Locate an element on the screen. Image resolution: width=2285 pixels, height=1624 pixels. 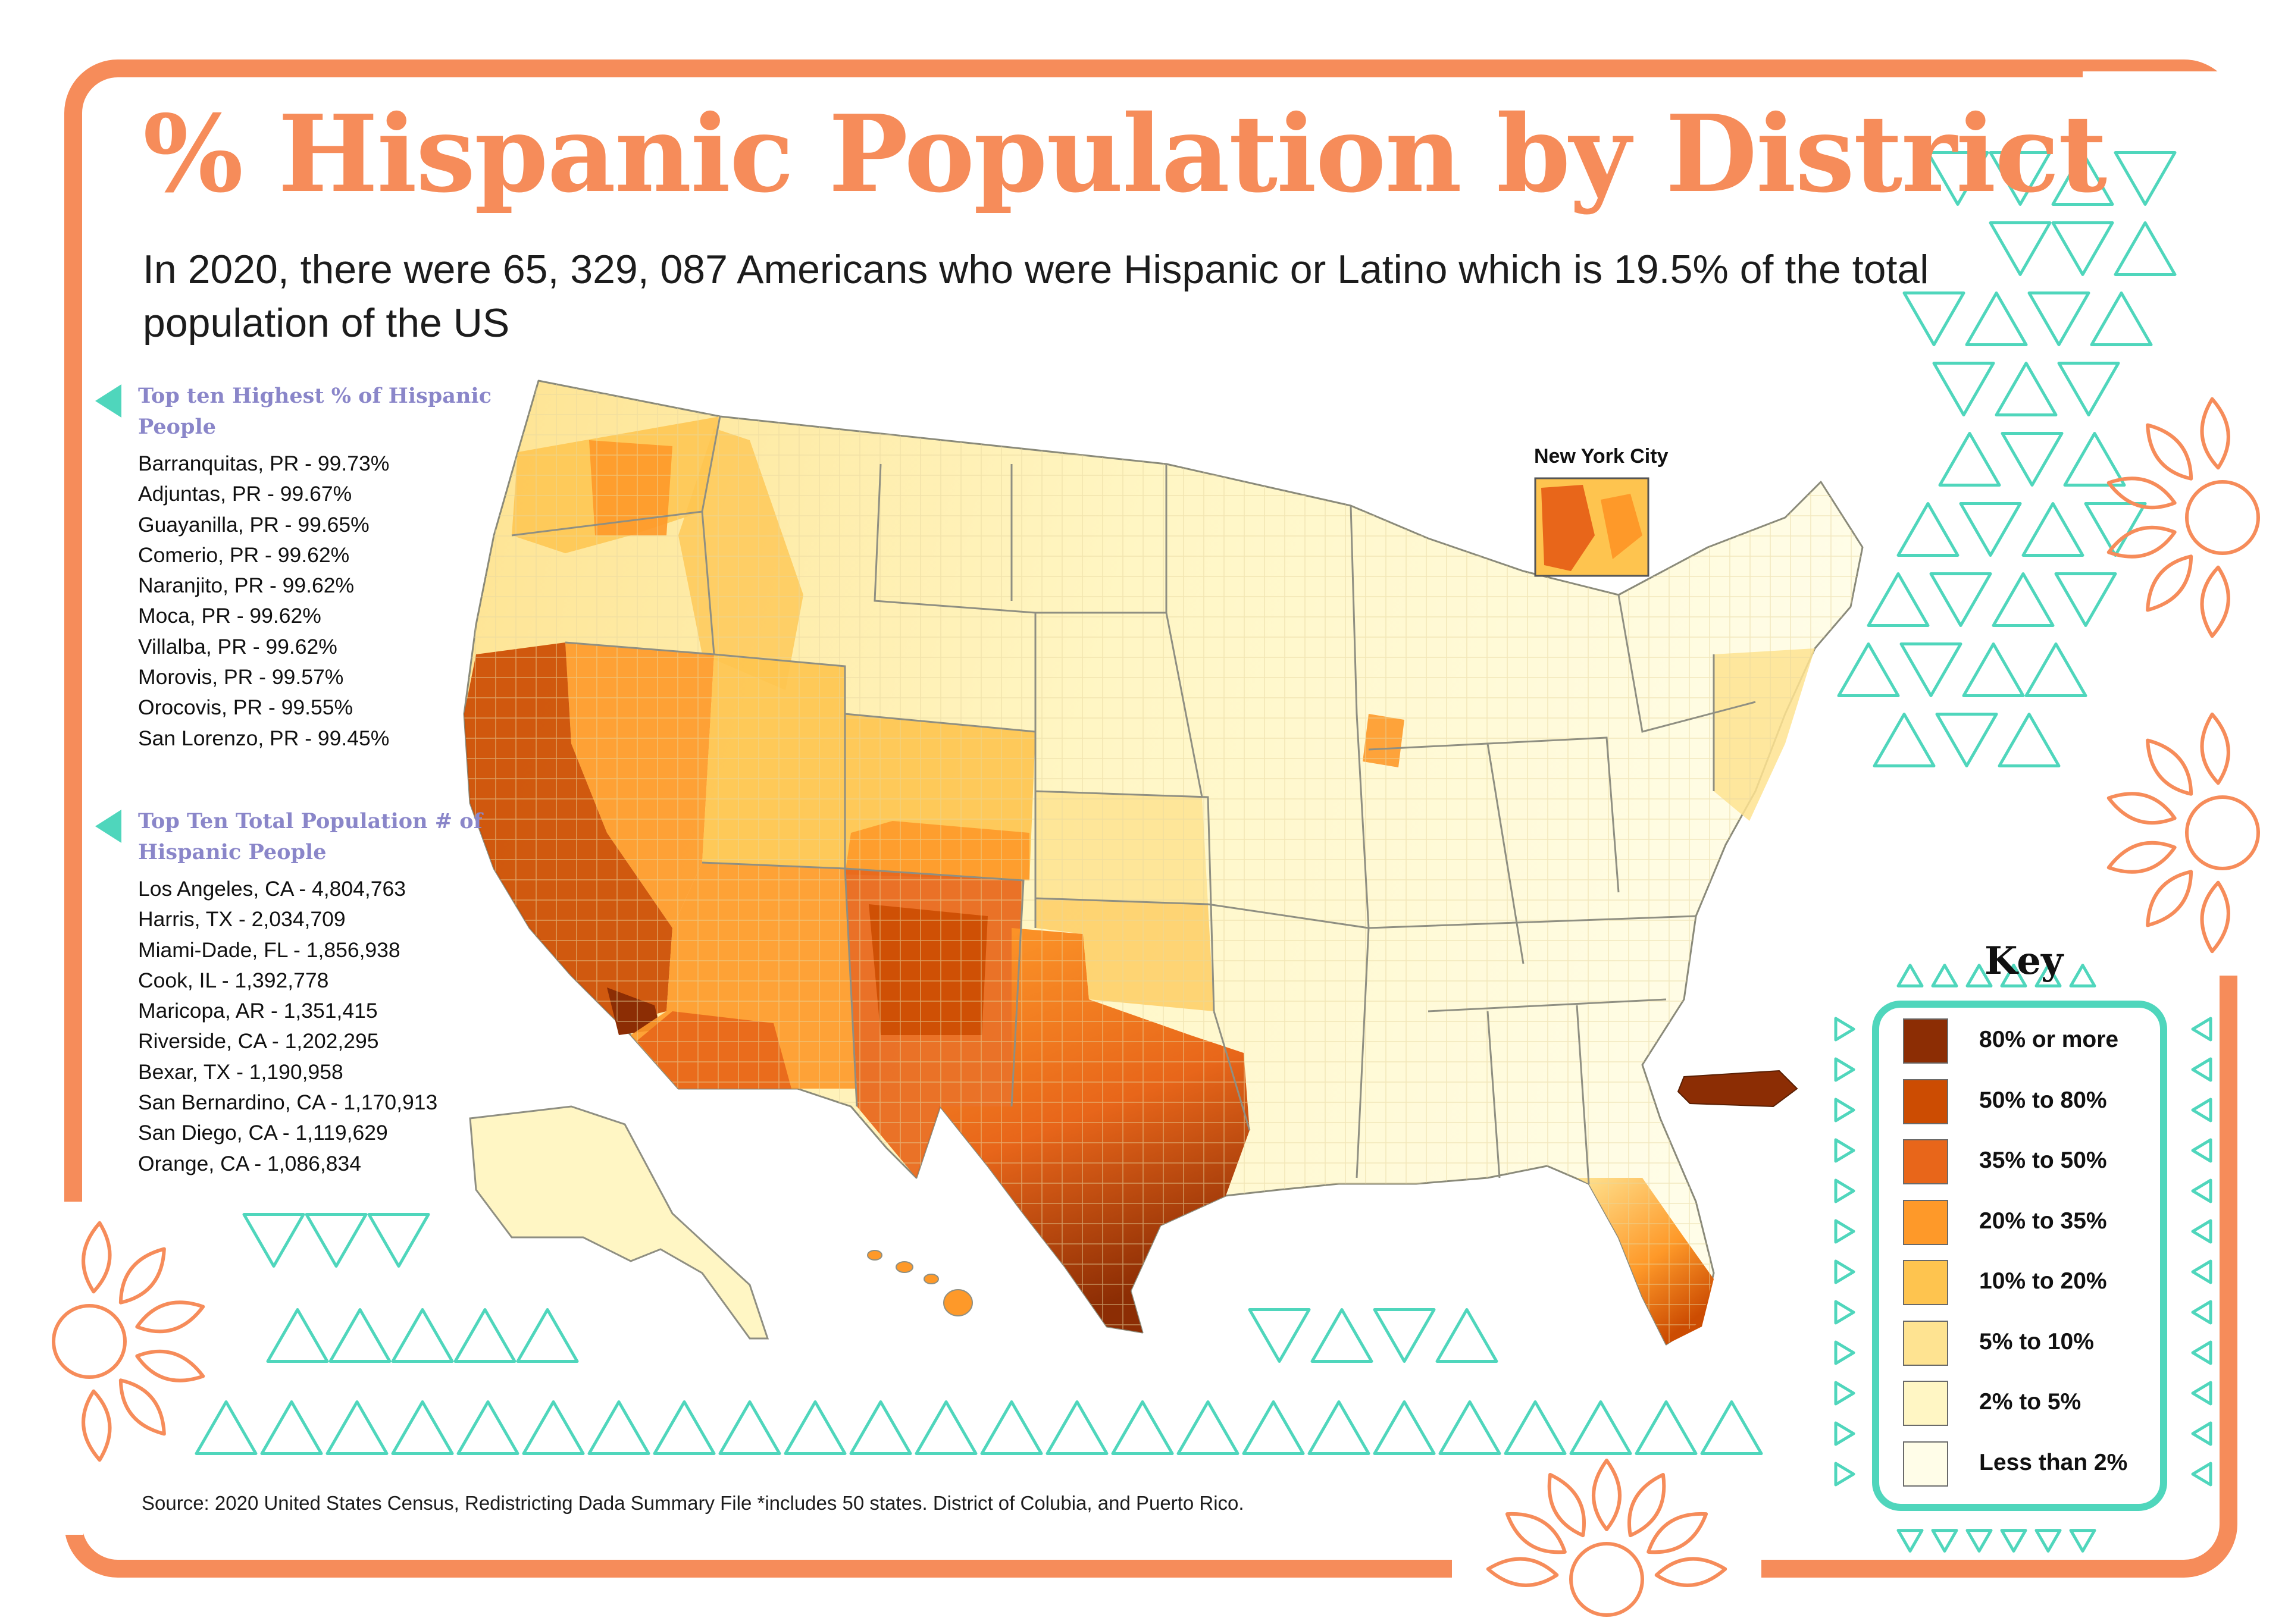
list-item: Harris, TX - 2,034,709 is located at coordinates (242, 920).